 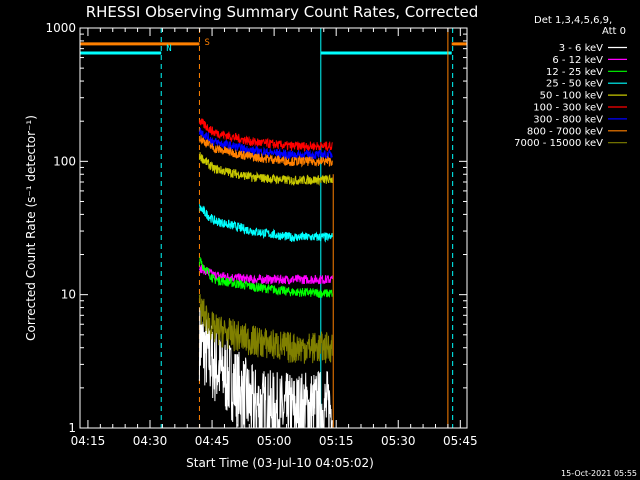 I want to click on legend-header: Det 1,3,4,5,6,9,, so click(x=573, y=20).